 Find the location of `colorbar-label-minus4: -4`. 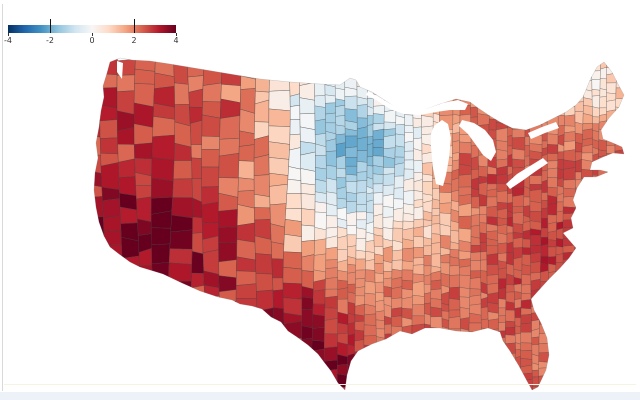

colorbar-label-minus4: -4 is located at coordinates (8, 40).